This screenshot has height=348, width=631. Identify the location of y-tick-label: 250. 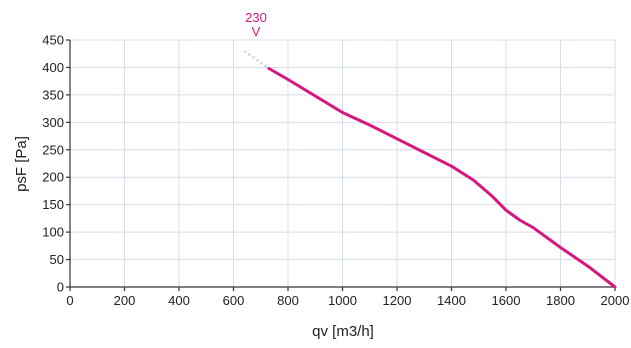
(53, 149).